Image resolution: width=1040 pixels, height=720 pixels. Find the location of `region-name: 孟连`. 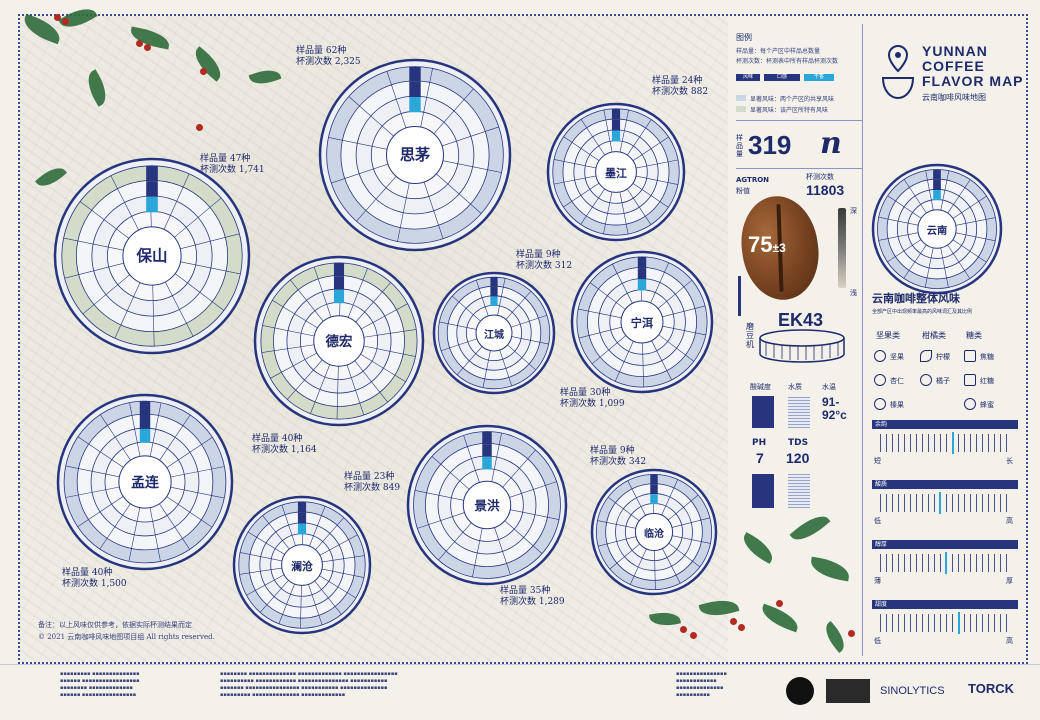

region-name: 孟连 is located at coordinates (145, 482).